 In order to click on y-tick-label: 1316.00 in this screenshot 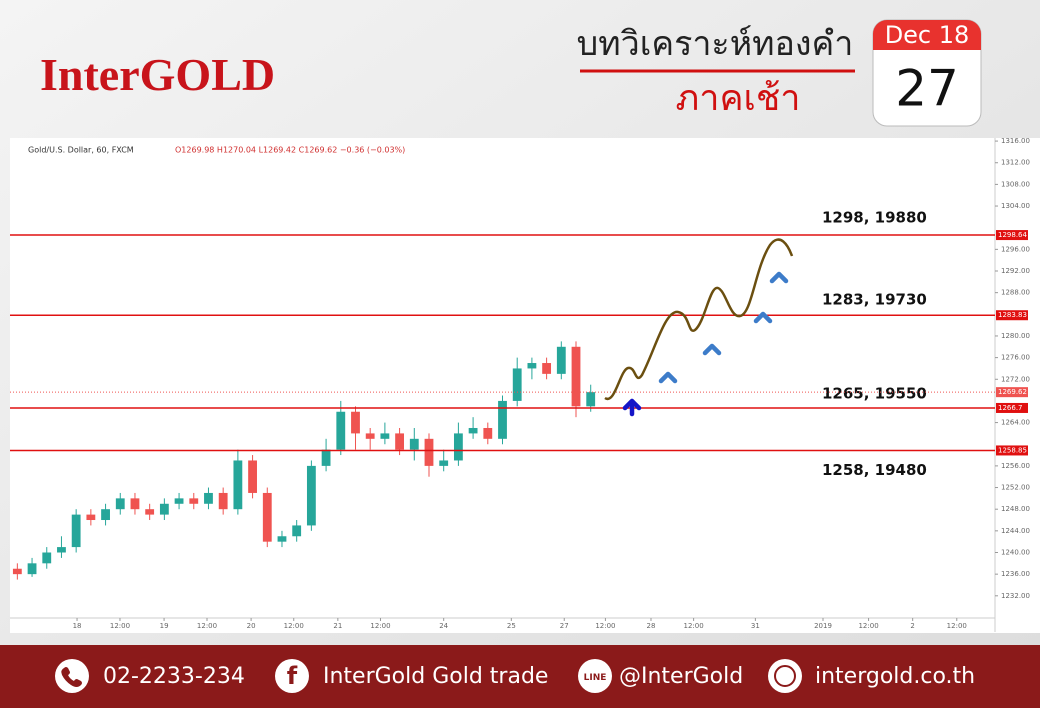, I will do `click(1015, 141)`.